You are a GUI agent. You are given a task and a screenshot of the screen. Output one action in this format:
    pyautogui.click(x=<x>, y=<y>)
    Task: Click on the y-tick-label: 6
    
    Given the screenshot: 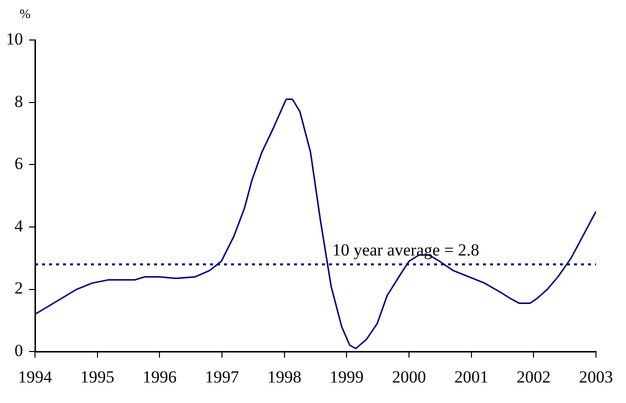 What is the action you would take?
    pyautogui.click(x=18, y=164)
    